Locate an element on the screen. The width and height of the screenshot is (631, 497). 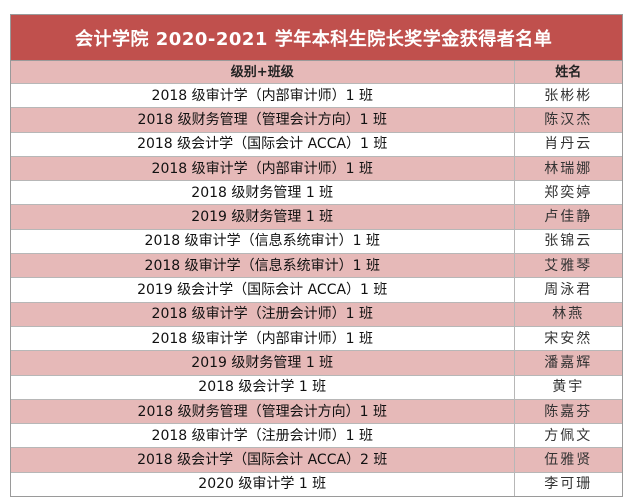
name-cell: 艾雅琴 is located at coordinates (567, 266).